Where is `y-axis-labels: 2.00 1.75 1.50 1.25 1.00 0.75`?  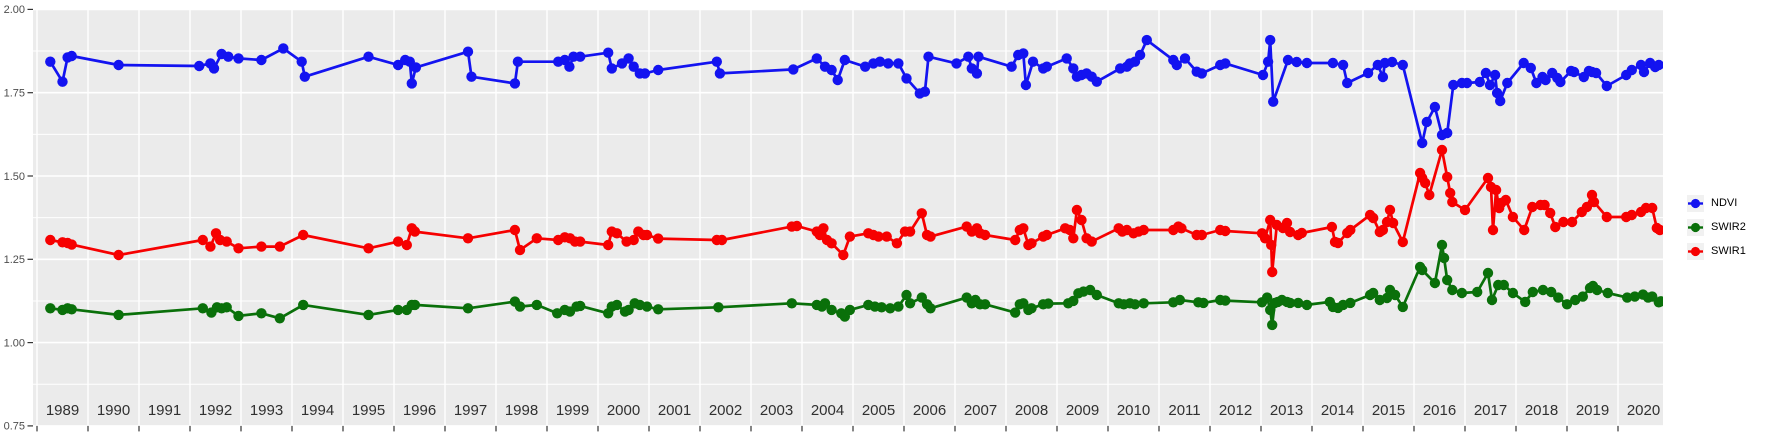 y-axis-labels: 2.00 1.75 1.50 1.25 1.00 0.75 is located at coordinates (14, 218).